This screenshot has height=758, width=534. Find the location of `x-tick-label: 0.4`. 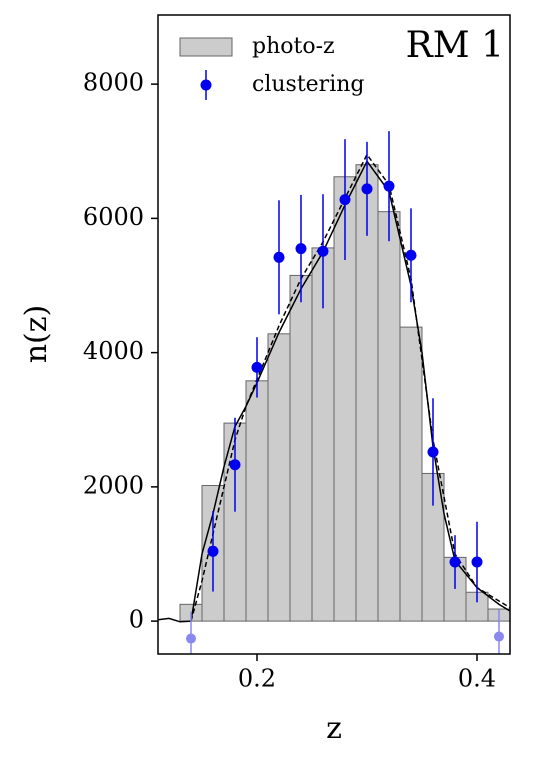

x-tick-label: 0.4 is located at coordinates (477, 679).